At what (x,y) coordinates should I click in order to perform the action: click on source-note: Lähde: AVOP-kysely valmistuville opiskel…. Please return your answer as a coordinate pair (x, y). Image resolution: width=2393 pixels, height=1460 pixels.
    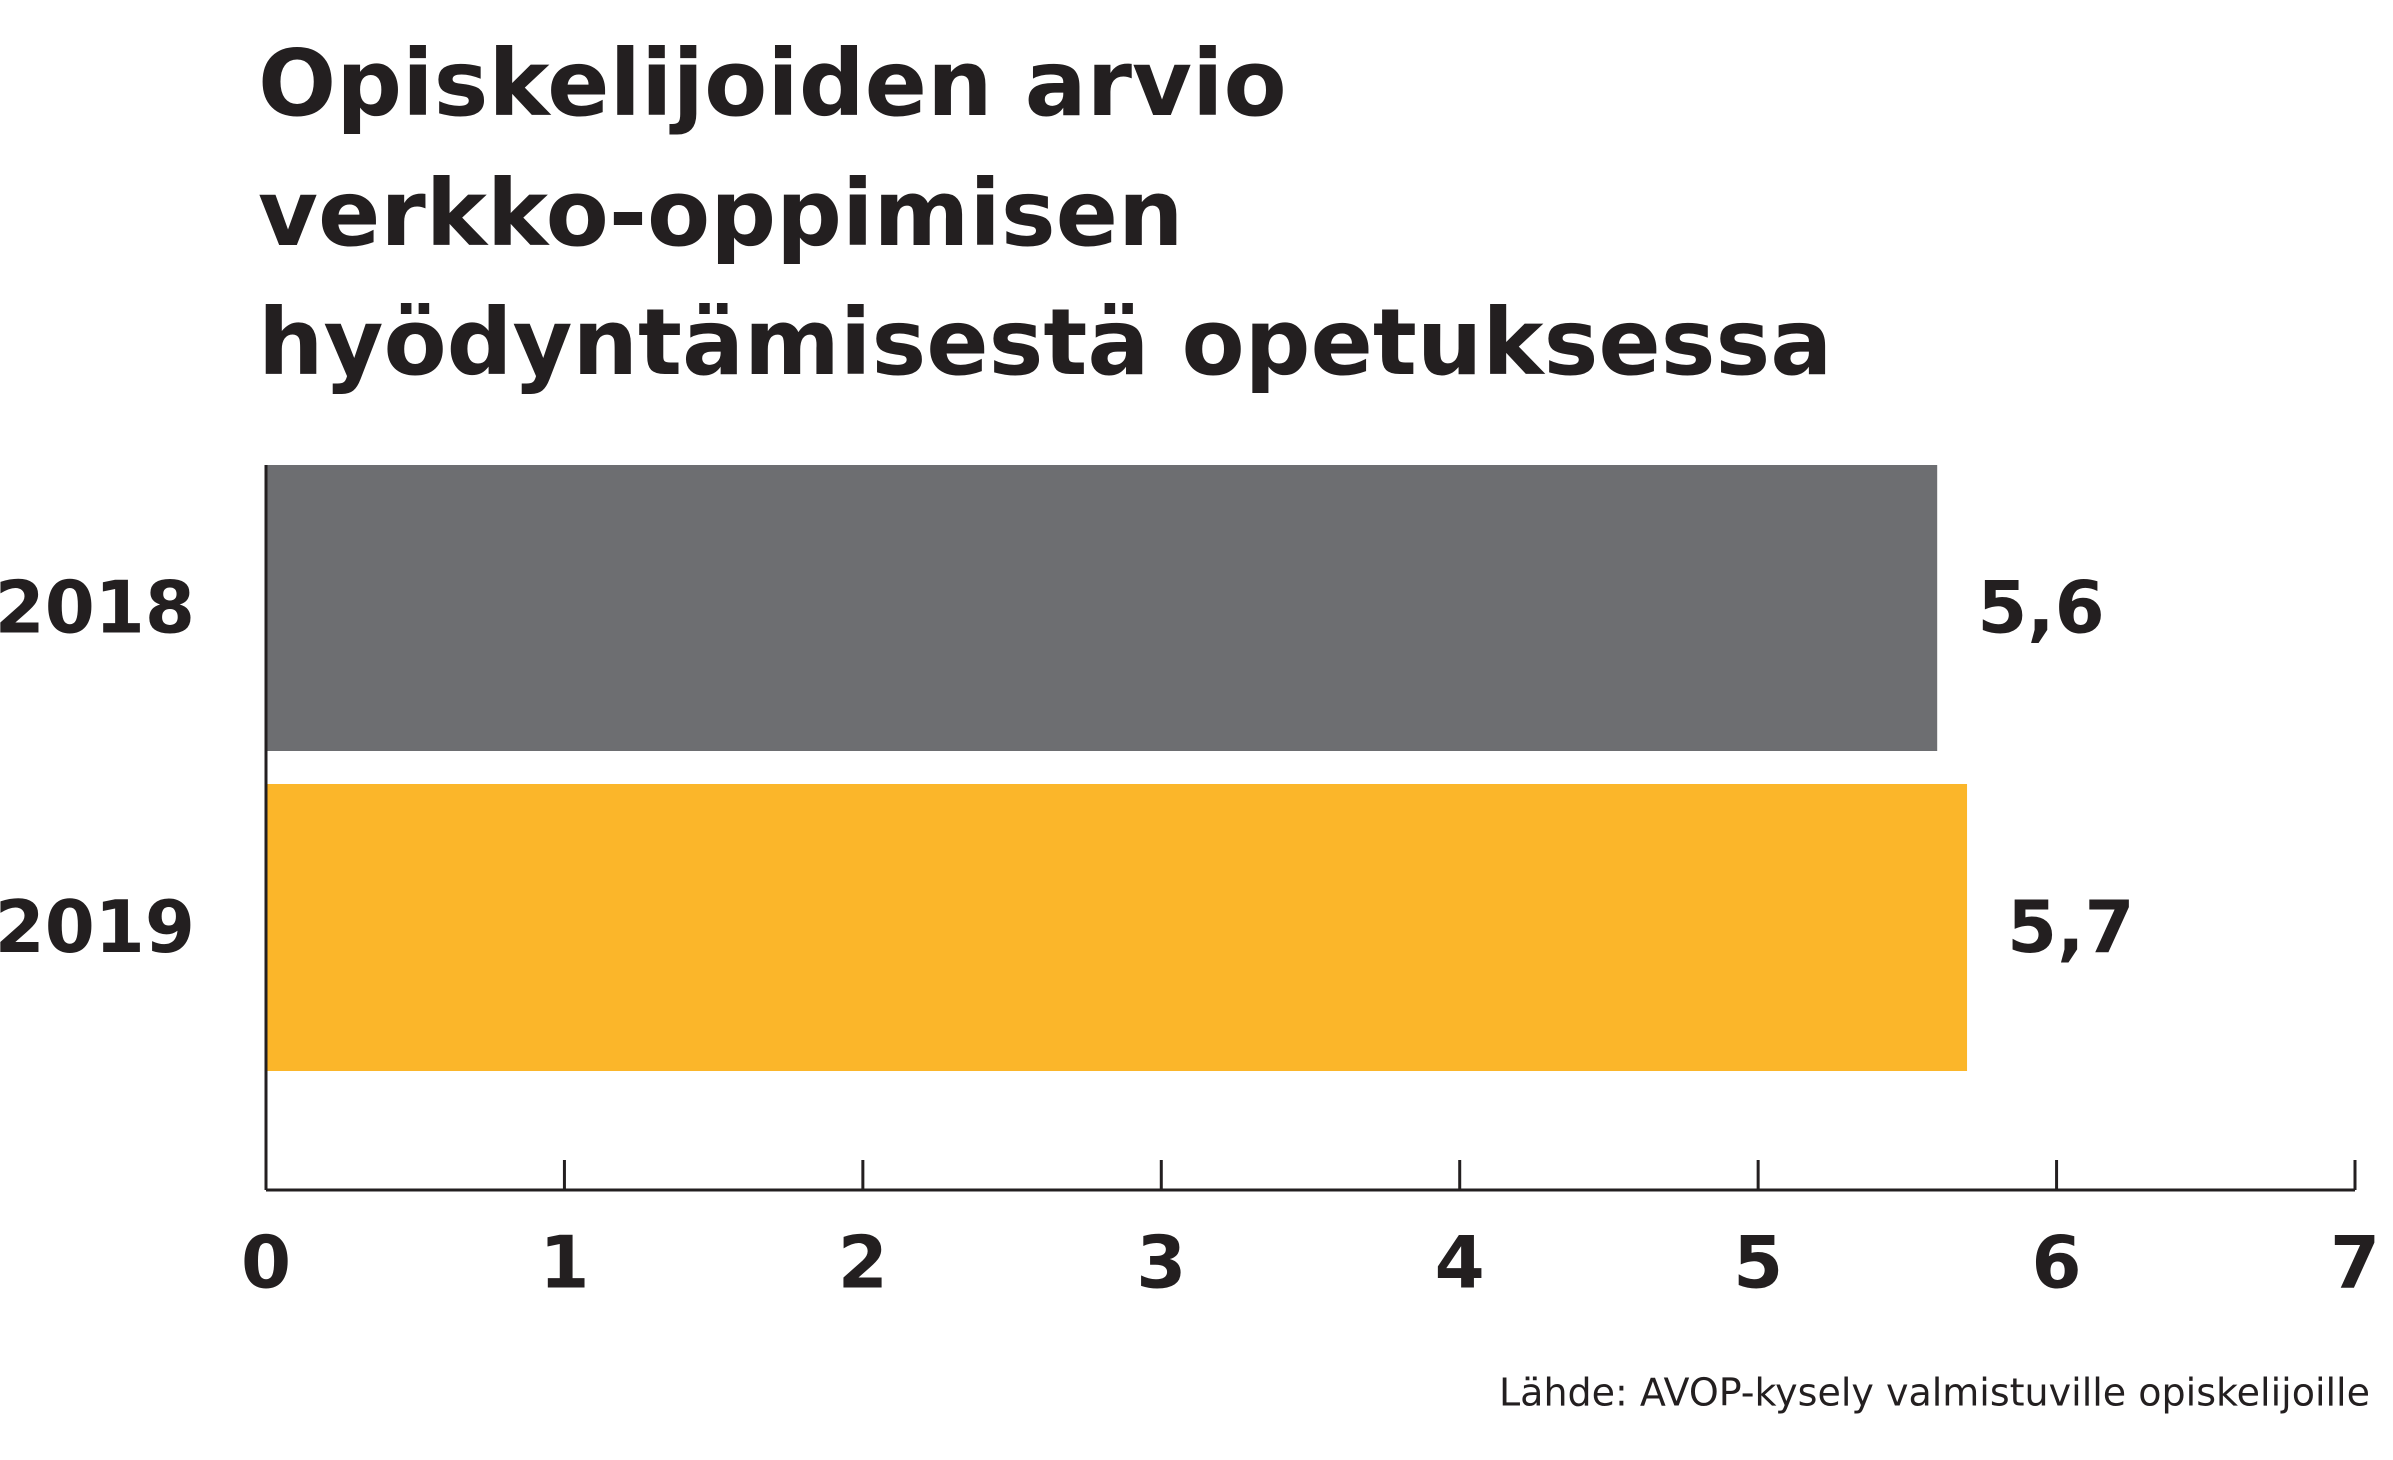
    Looking at the image, I should click on (1934, 1393).